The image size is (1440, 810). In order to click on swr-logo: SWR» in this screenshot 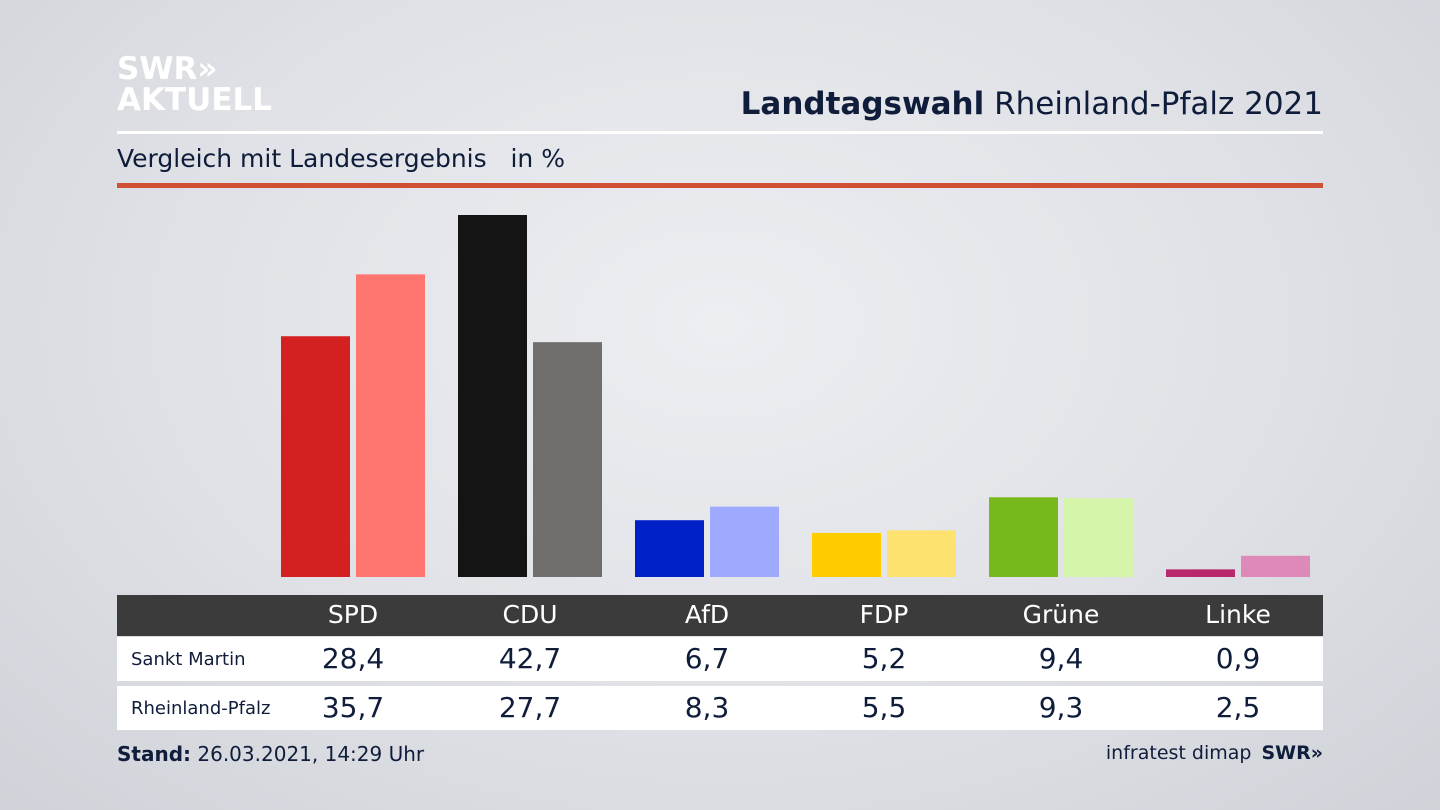, I will do `click(1292, 753)`.